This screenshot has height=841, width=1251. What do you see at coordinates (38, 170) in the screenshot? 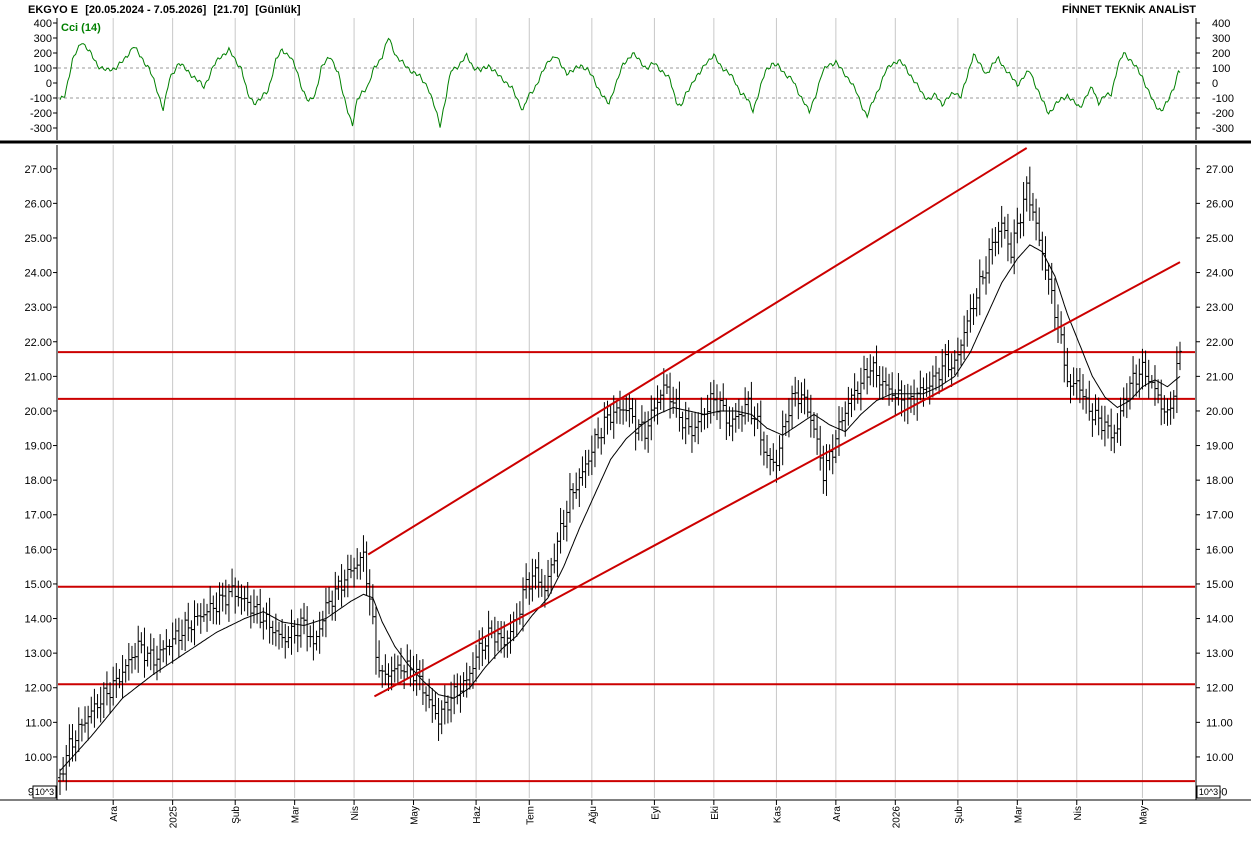
I see `price-tick-left: 27.00` at bounding box center [38, 170].